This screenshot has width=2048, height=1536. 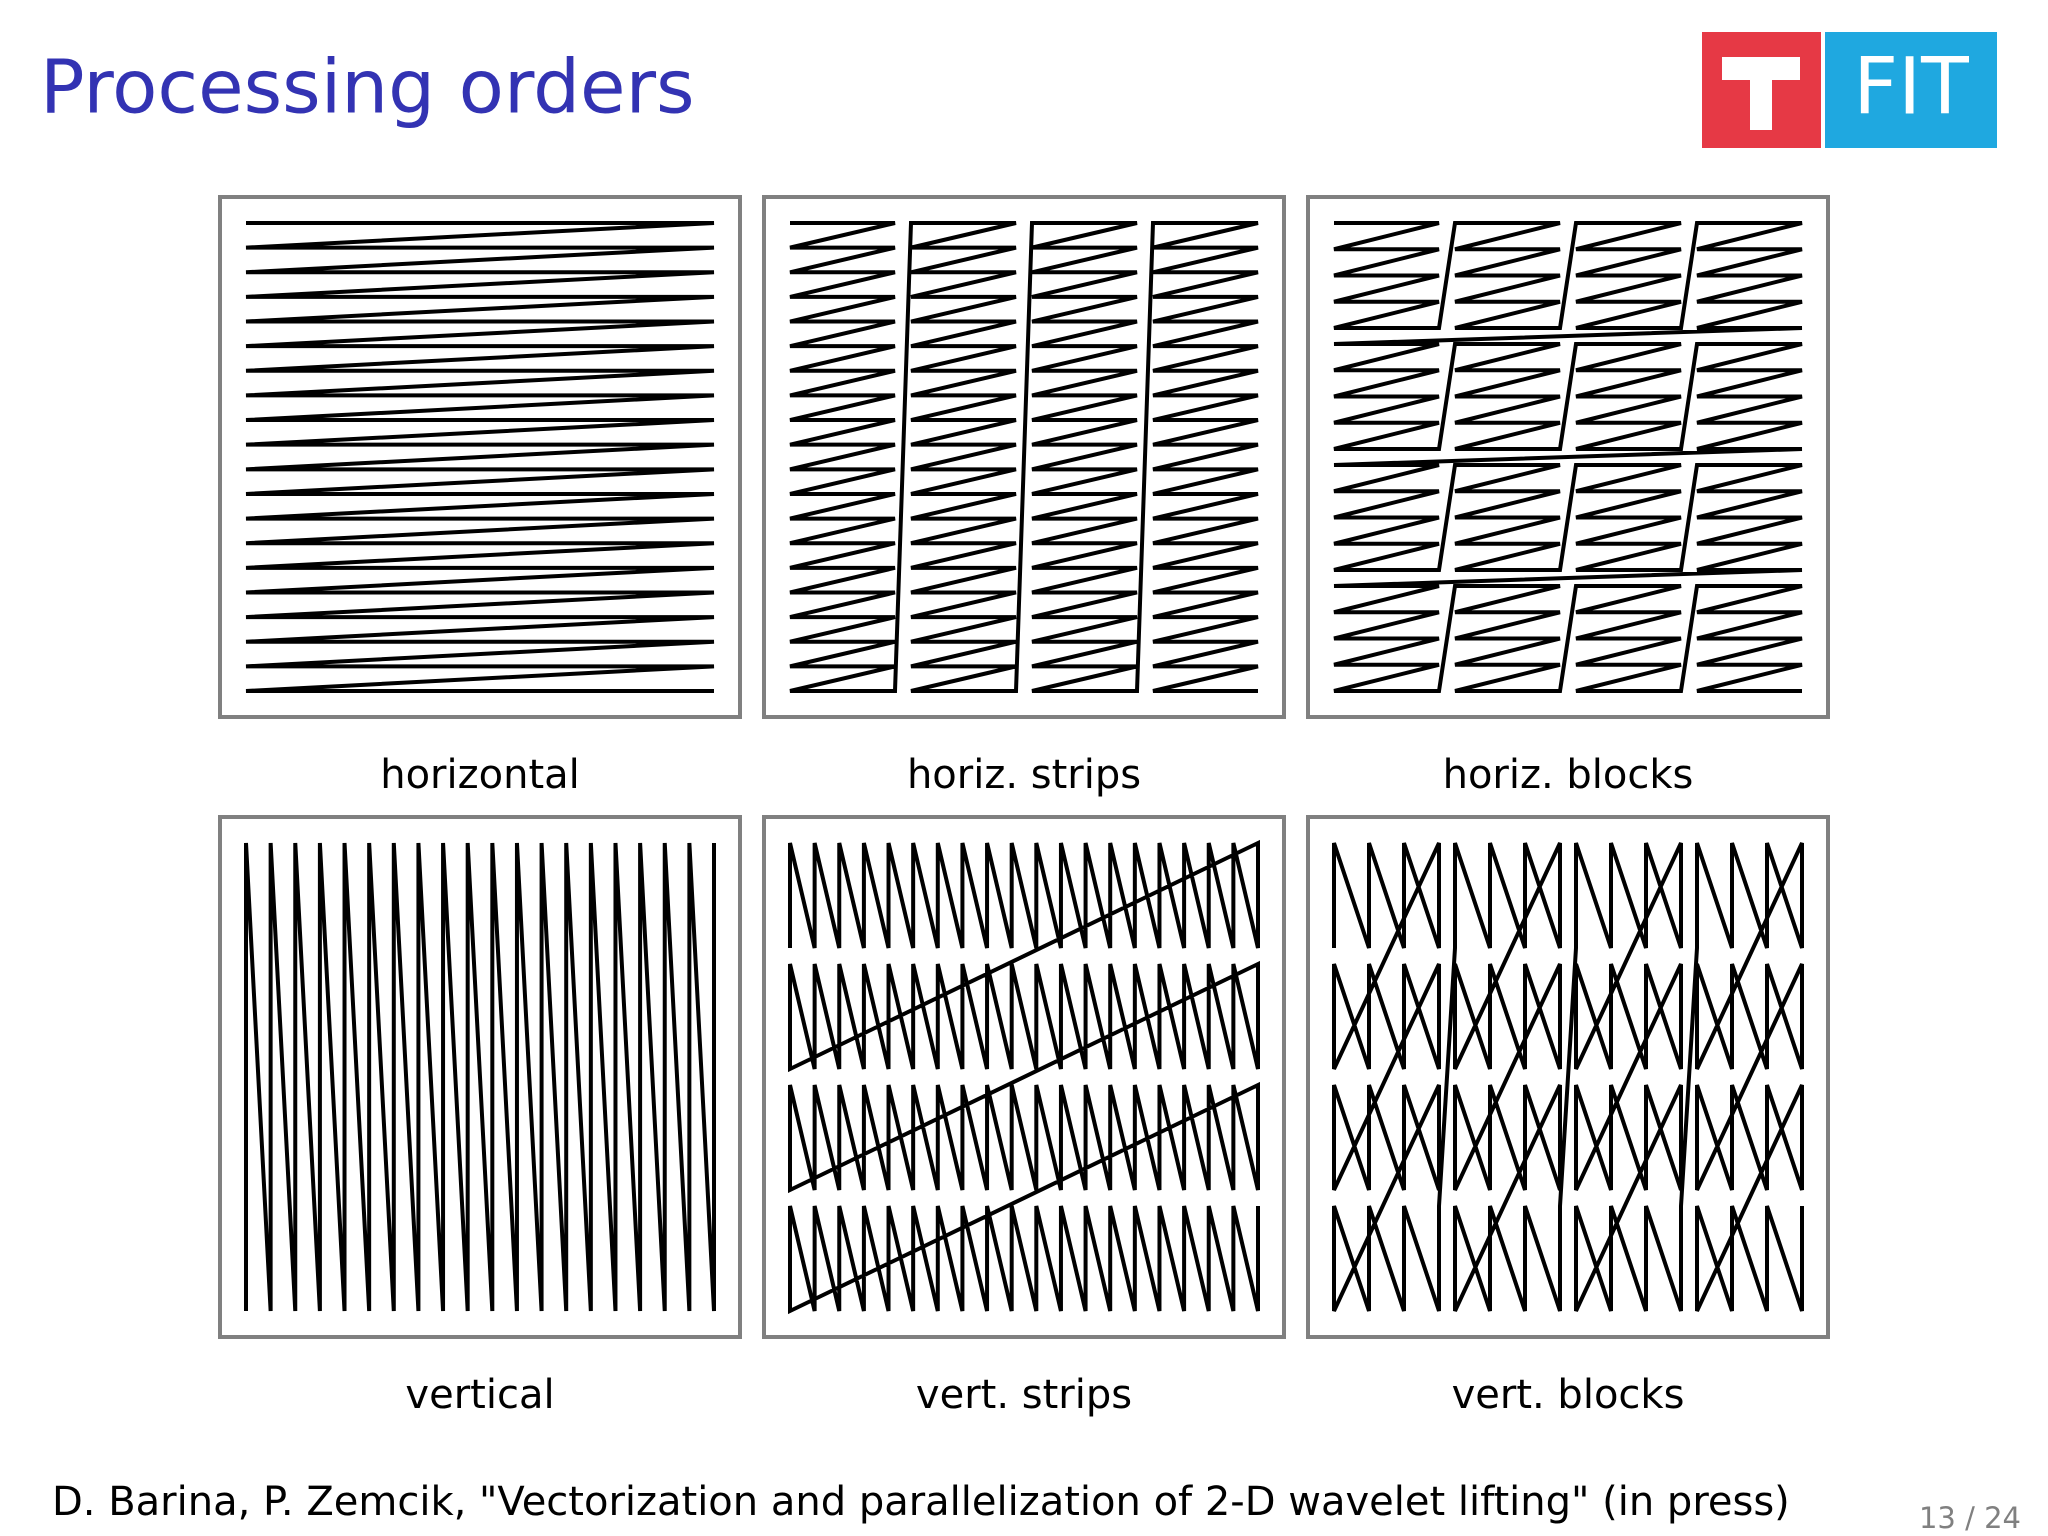 I want to click on panel-caption: horizontal, so click(x=480, y=775).